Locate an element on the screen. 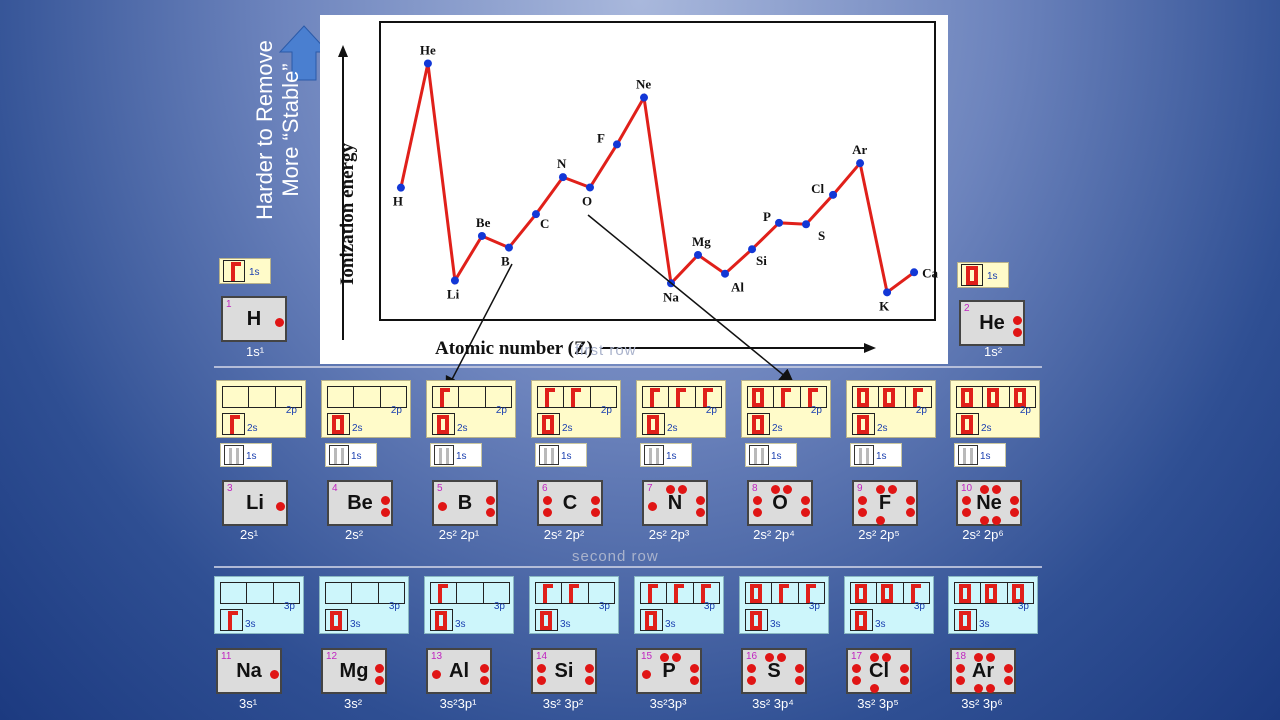  electron-configuration: 2s² 2p³ is located at coordinates (669, 534).